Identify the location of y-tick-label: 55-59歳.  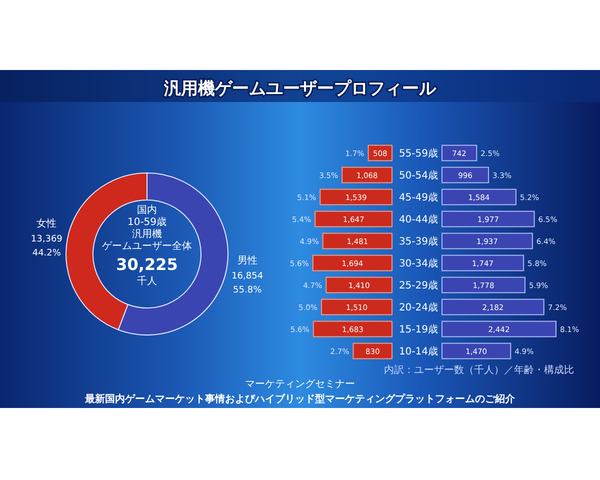
(418, 154).